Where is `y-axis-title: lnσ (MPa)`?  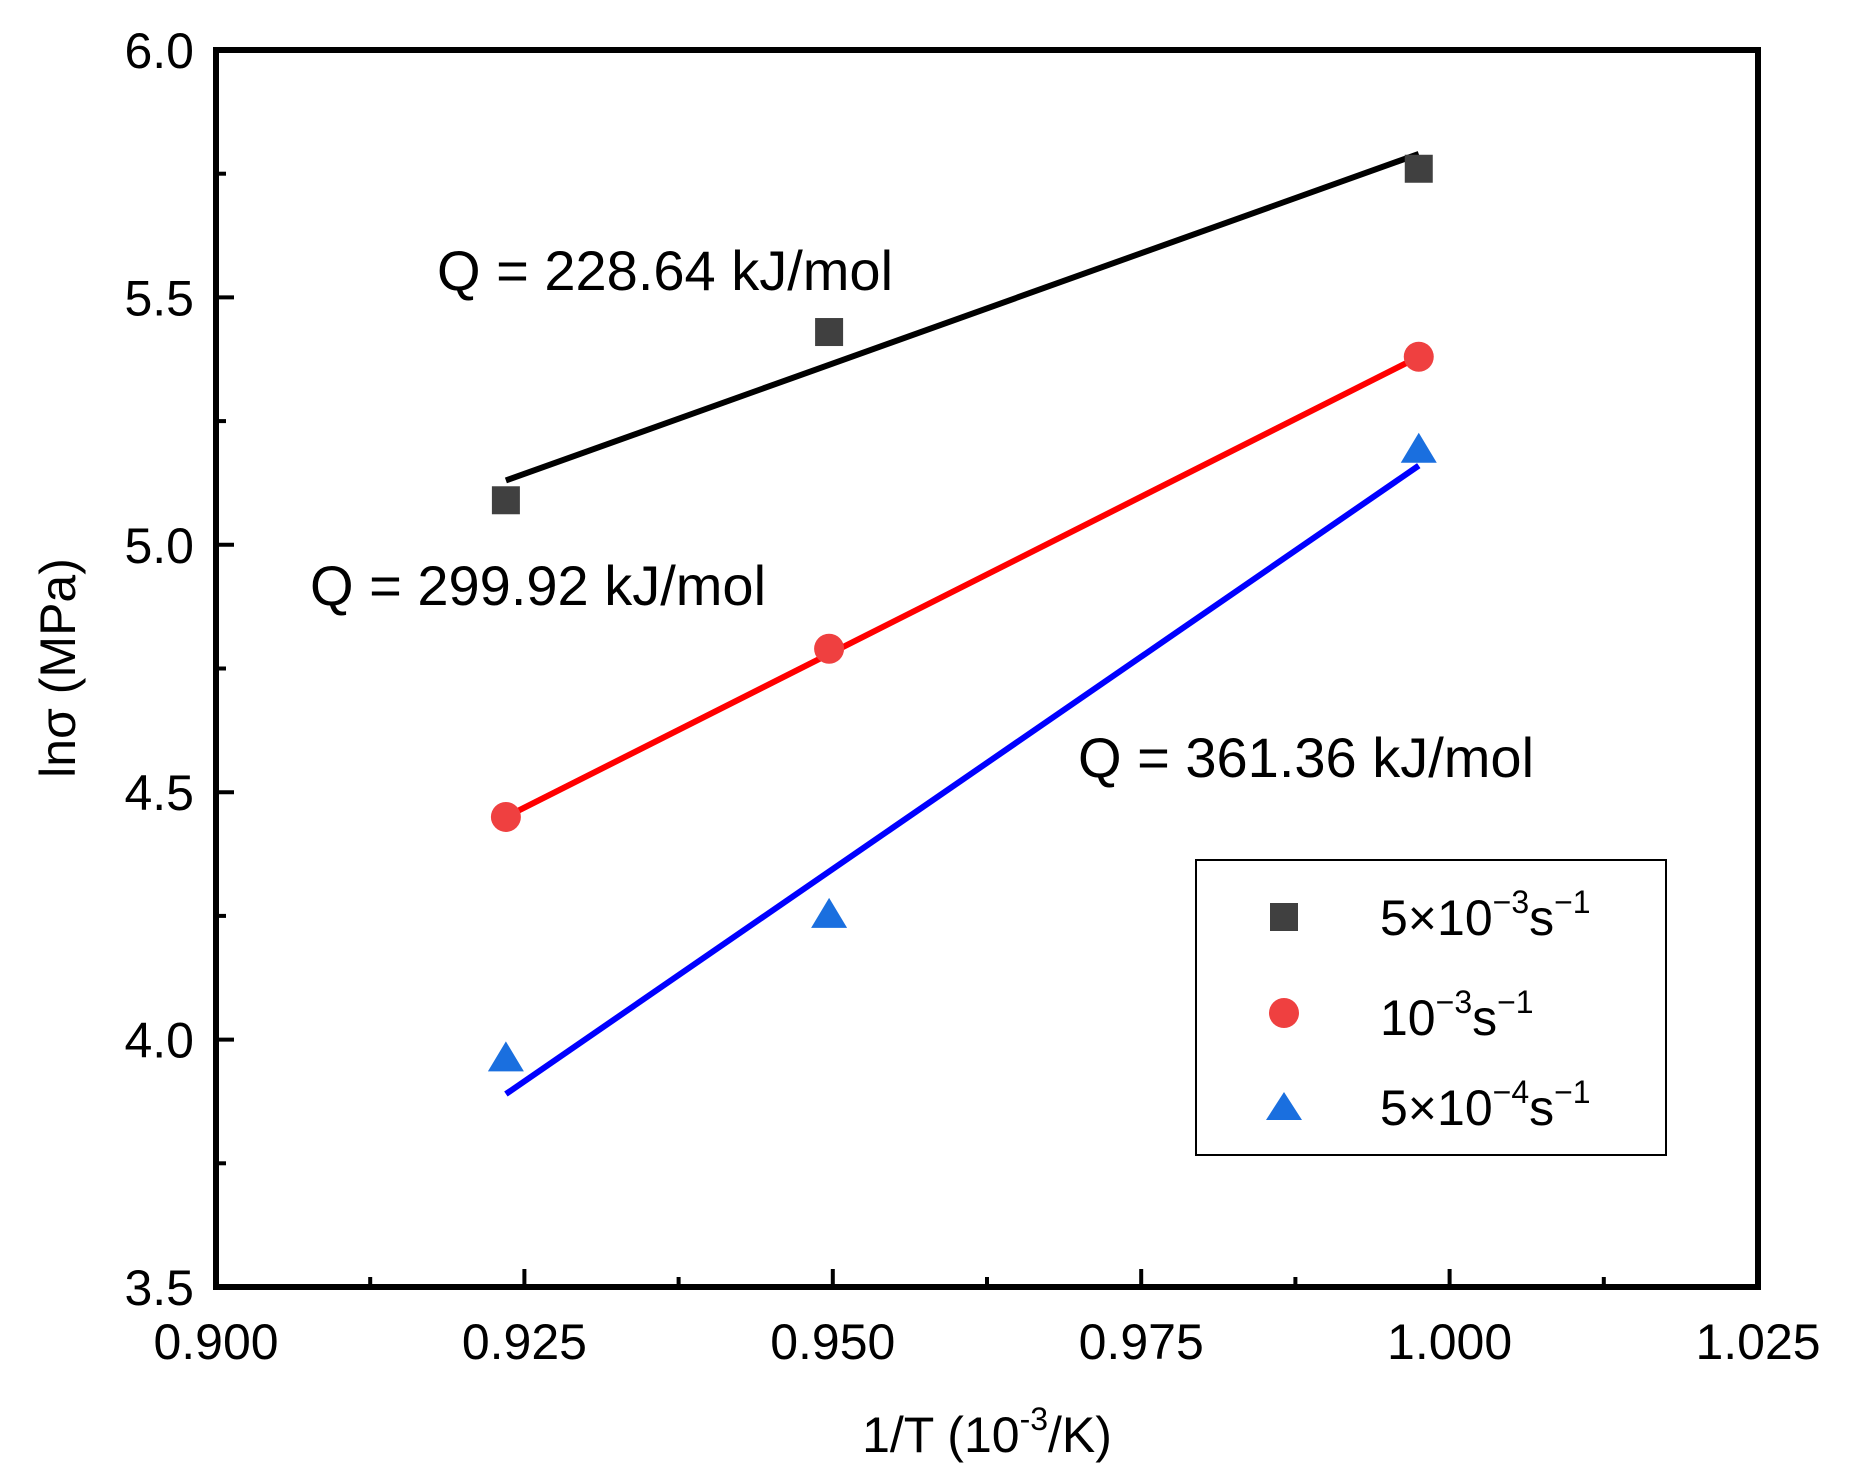 y-axis-title: lnσ (MPa) is located at coordinates (58, 668).